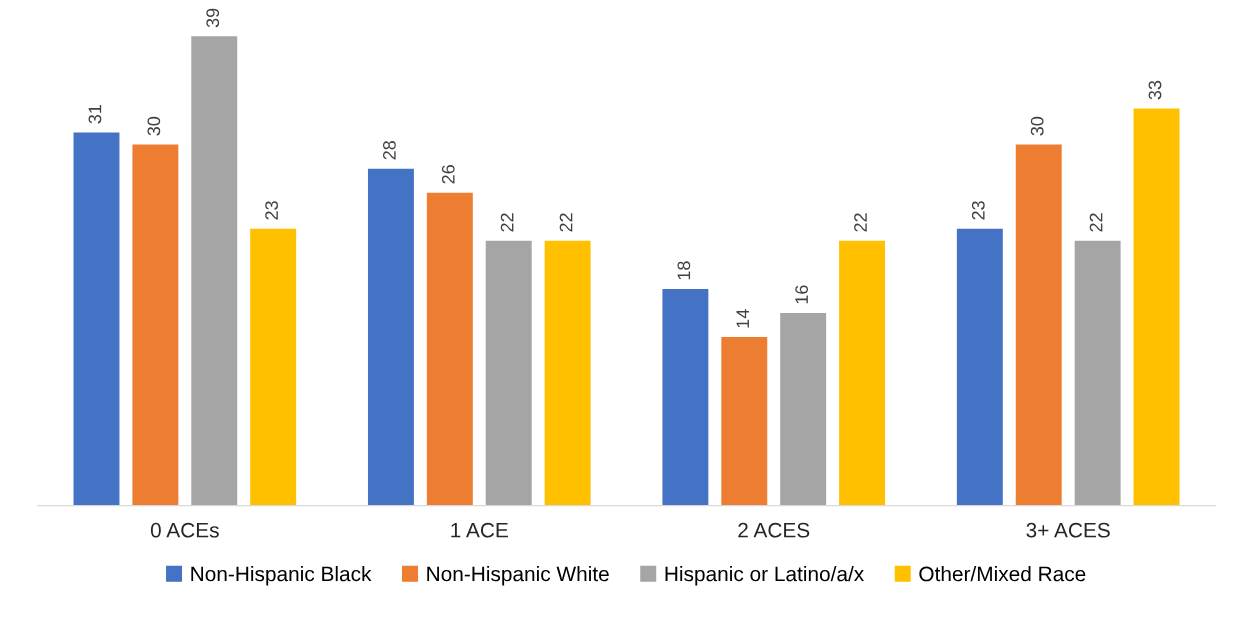 The image size is (1253, 640). I want to click on legend-label: Non-Hispanic White, so click(518, 575).